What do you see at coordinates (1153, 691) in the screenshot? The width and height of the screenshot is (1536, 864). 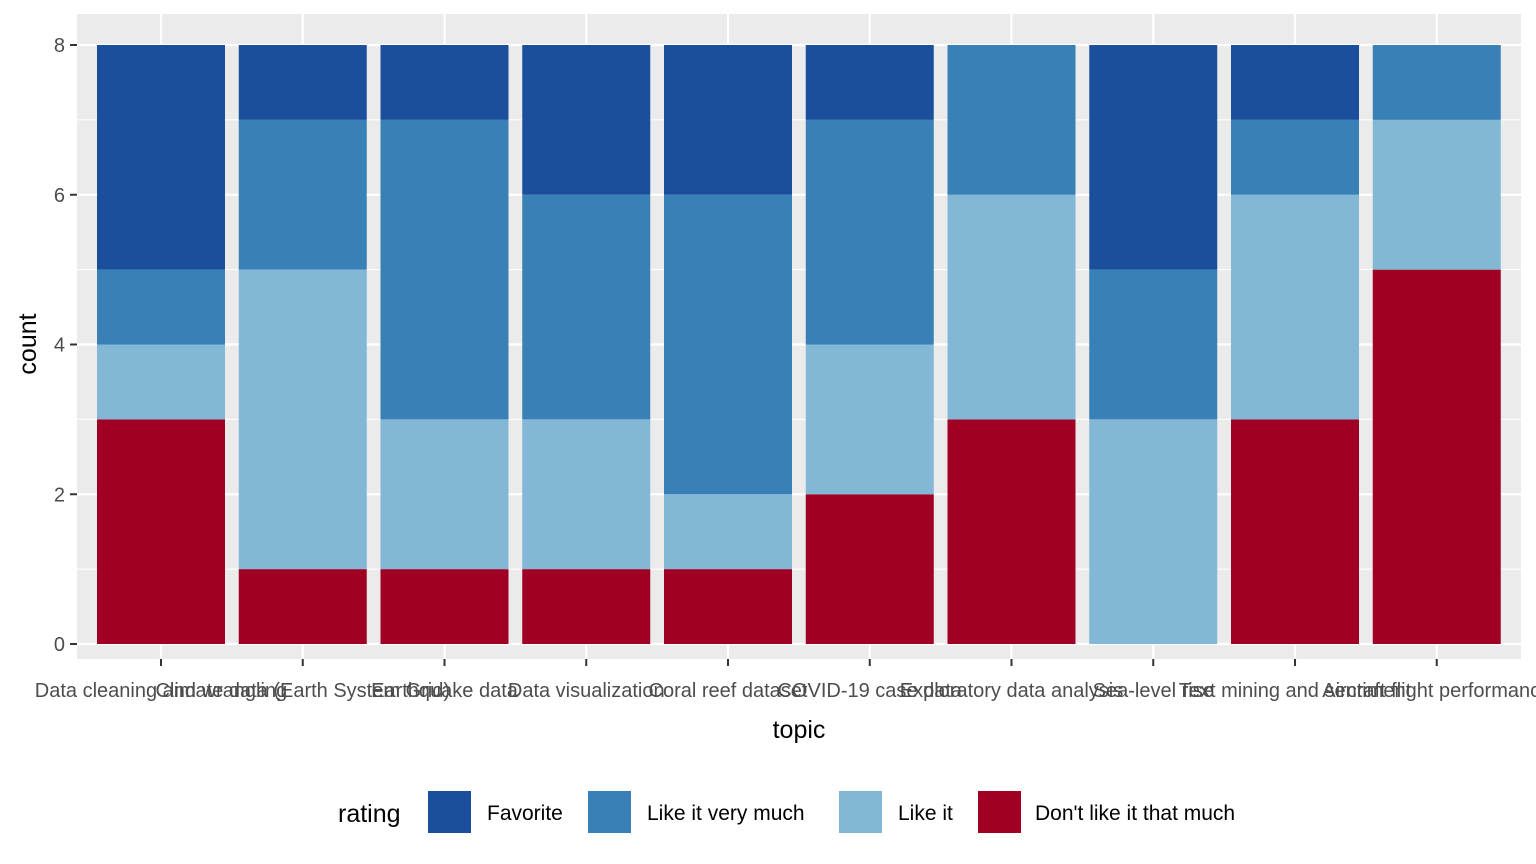 I see `x-tick-label: Sea-level rise` at bounding box center [1153, 691].